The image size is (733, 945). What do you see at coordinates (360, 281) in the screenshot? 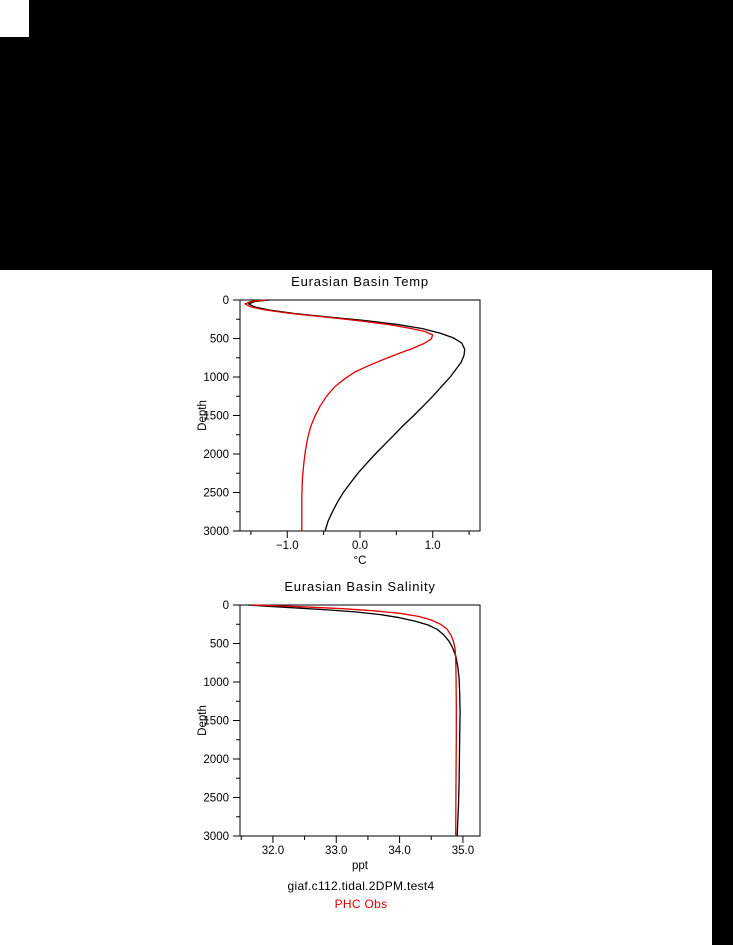
I see `chart-title: Eurasian Basin Temp` at bounding box center [360, 281].